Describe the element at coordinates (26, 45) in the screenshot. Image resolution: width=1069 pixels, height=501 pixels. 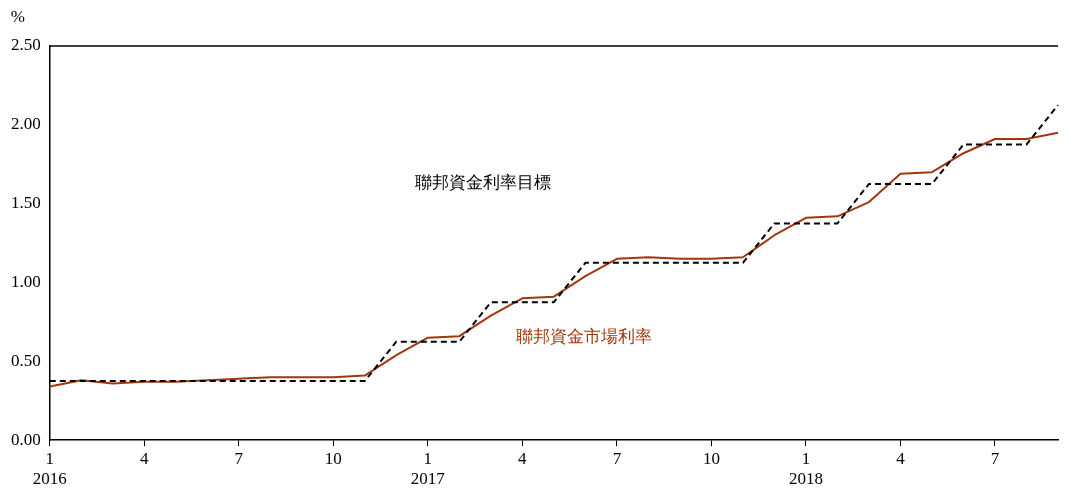
I see `y-tick-label: 2.50` at that location.